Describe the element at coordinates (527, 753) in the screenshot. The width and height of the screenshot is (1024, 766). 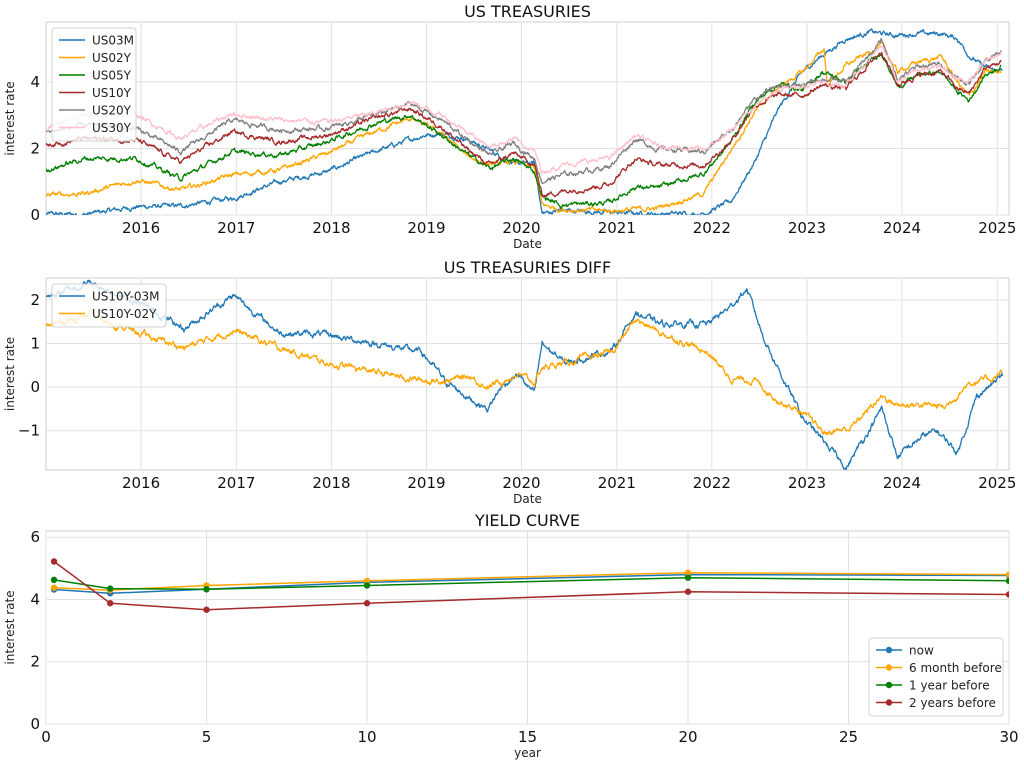
I see `x-axis-label: year` at that location.